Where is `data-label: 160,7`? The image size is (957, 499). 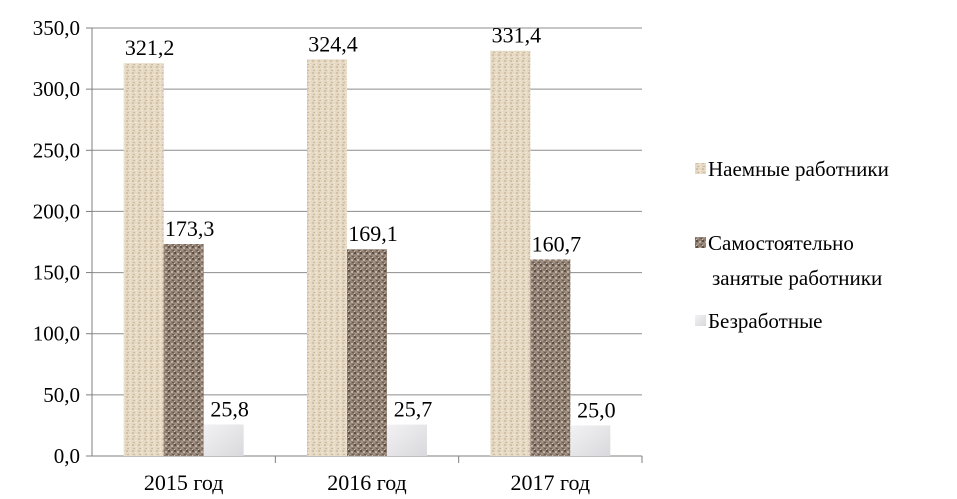 data-label: 160,7 is located at coordinates (557, 243).